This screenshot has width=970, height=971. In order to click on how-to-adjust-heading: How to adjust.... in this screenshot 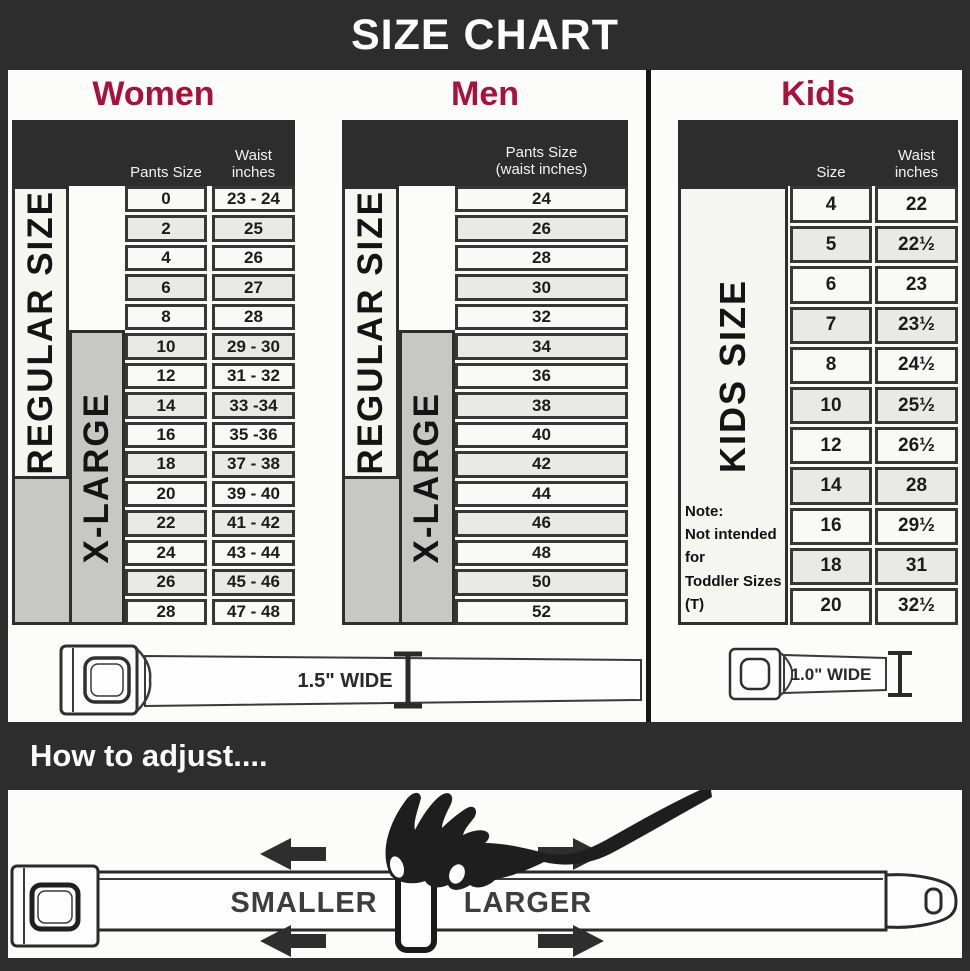, I will do `click(149, 755)`.